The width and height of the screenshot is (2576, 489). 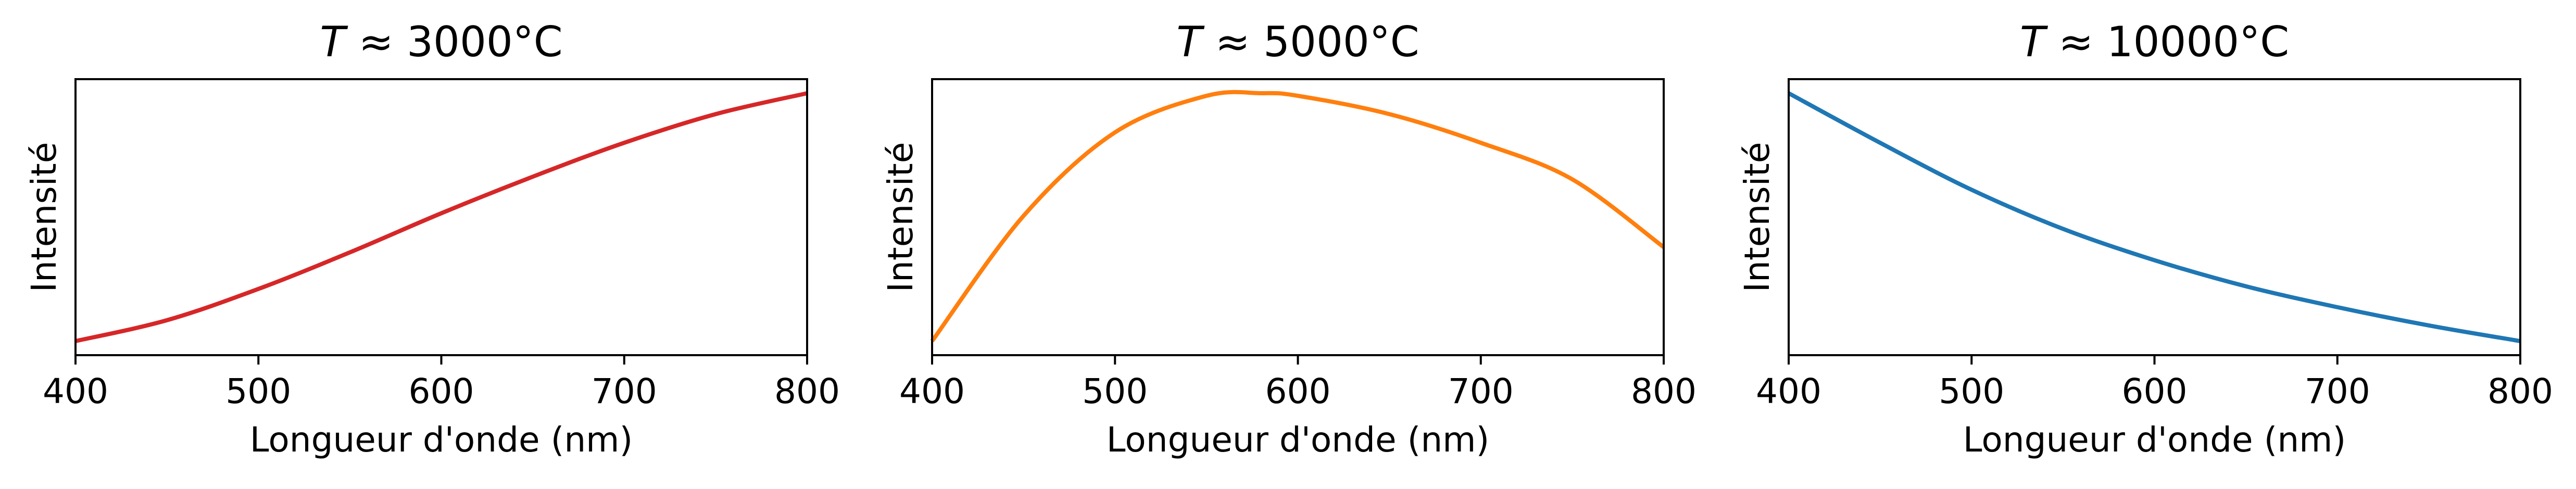 What do you see at coordinates (2167, 42) in the screenshot?
I see `title-text: ≈ 10000°C` at bounding box center [2167, 42].